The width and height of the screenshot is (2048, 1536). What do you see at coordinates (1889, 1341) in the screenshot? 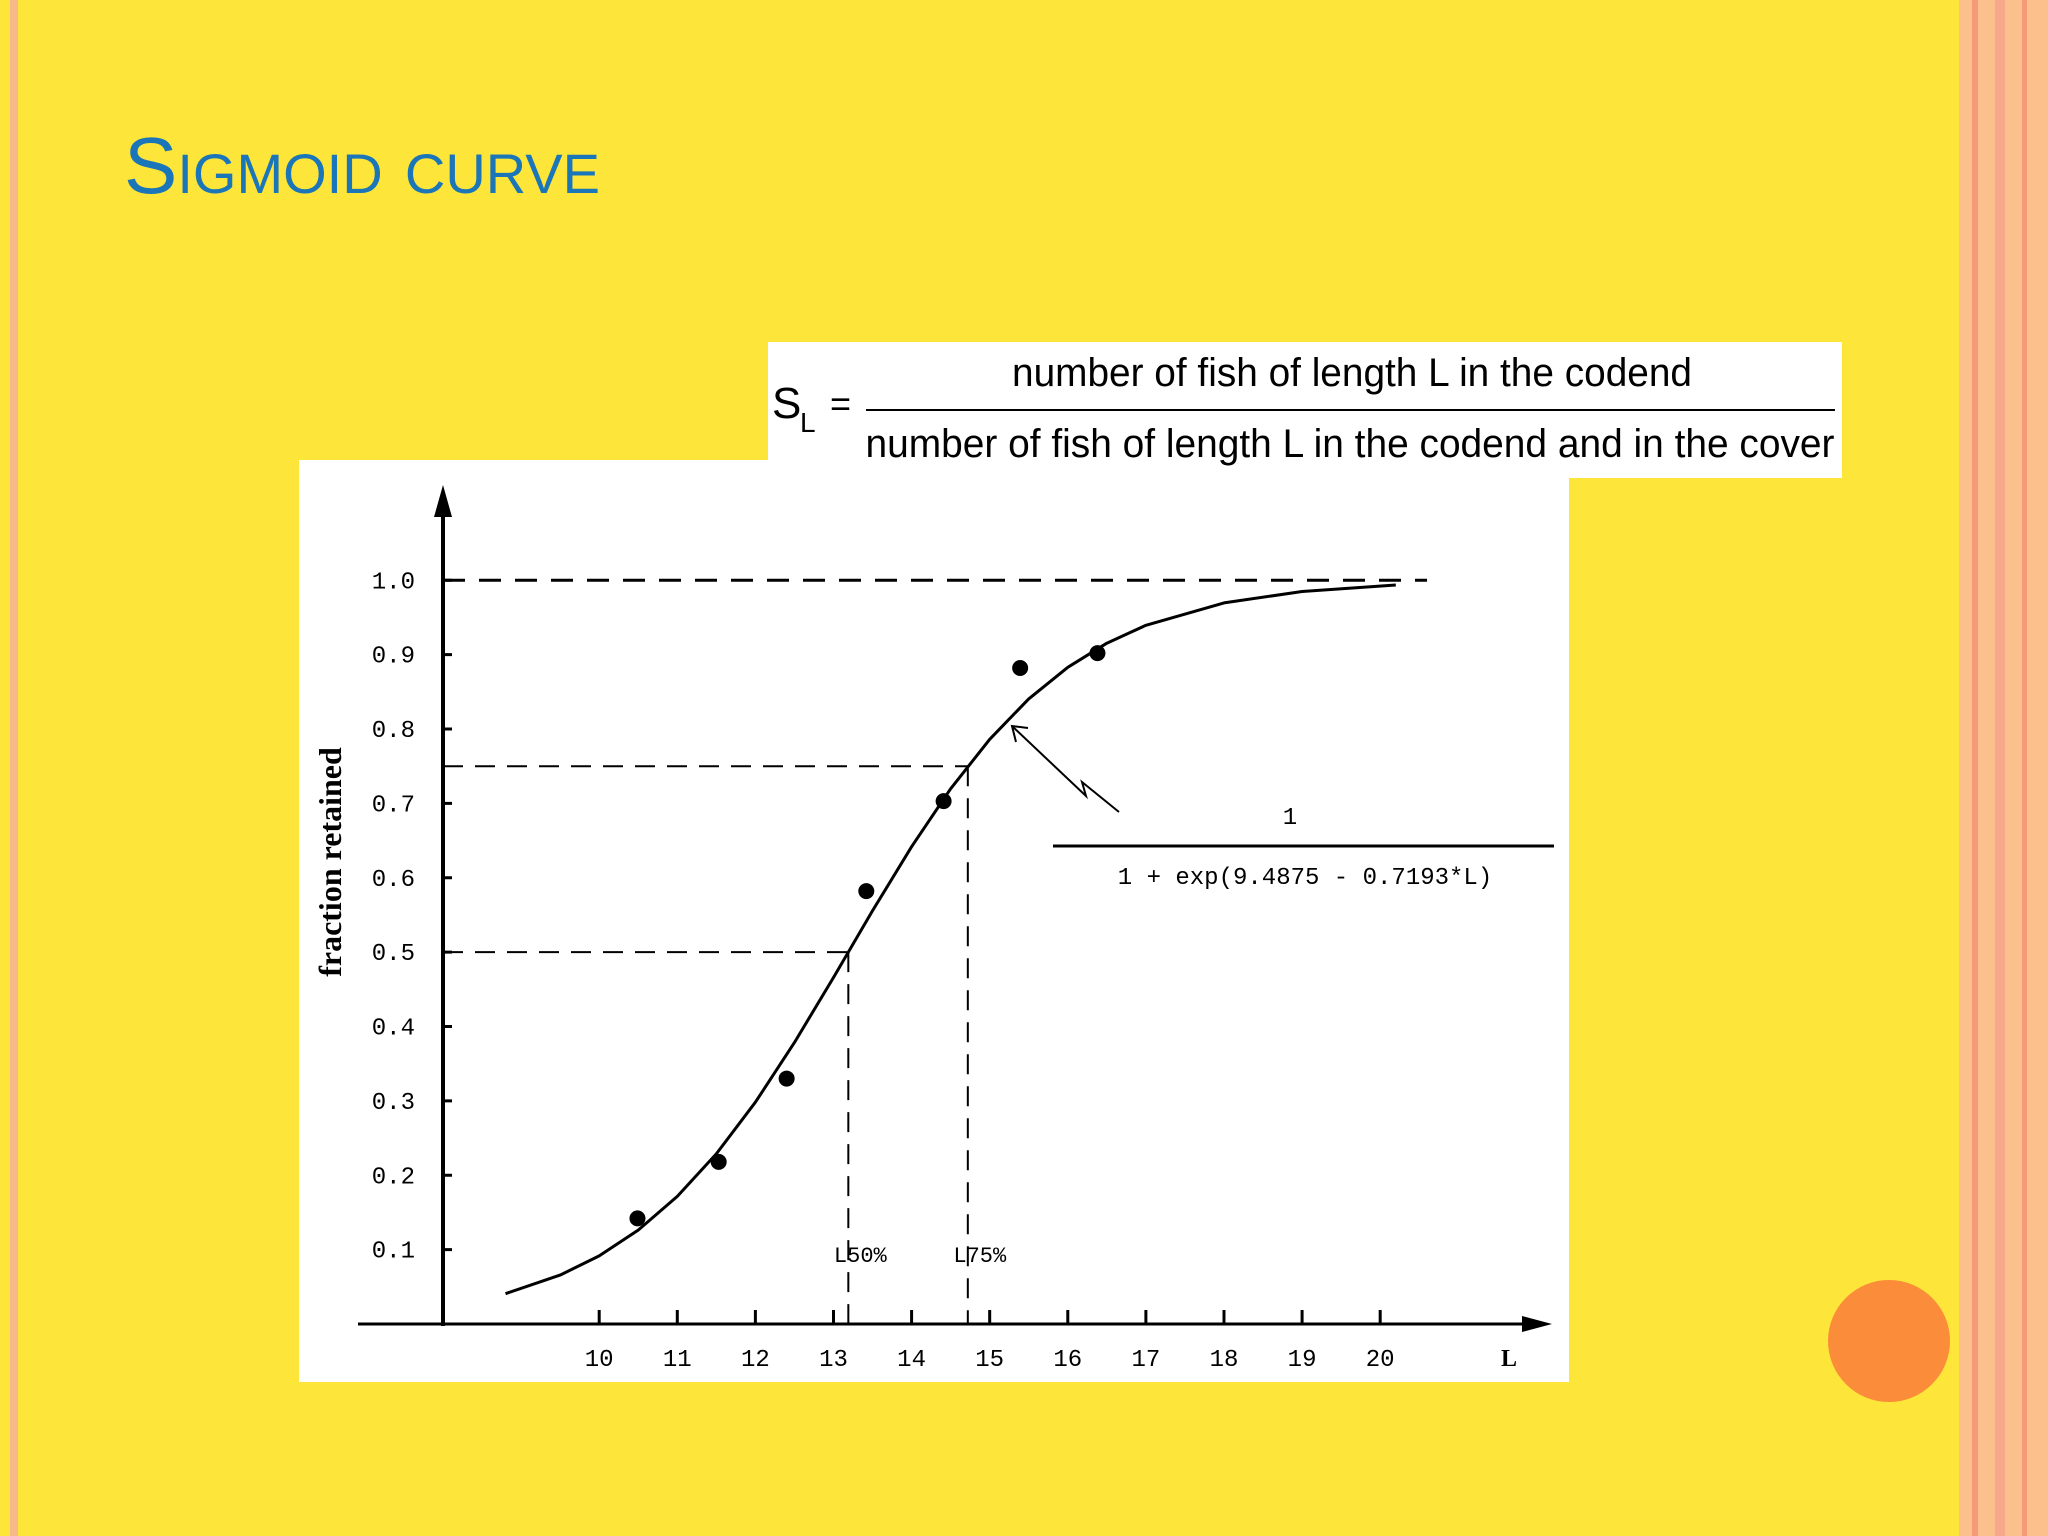
I see `decor-circle` at bounding box center [1889, 1341].